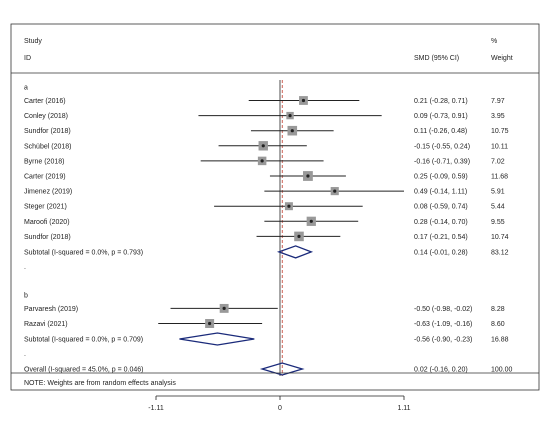 This screenshot has height=434, width=550. I want to click on group-label-a: a, so click(26, 88).